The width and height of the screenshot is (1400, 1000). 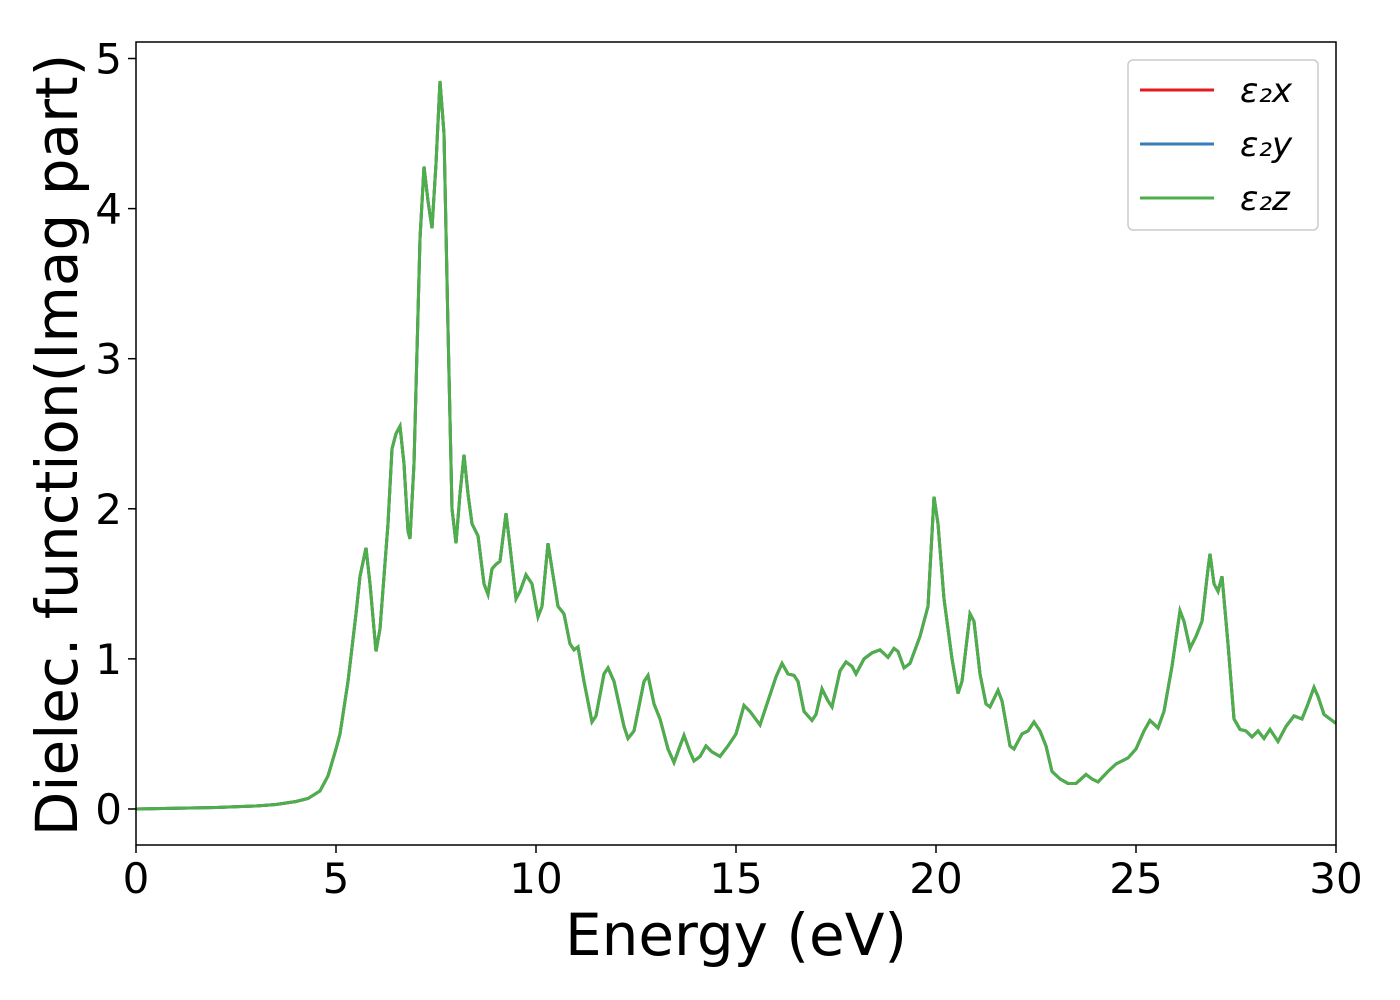 I want to click on y-tick-label: 2, so click(x=108, y=509).